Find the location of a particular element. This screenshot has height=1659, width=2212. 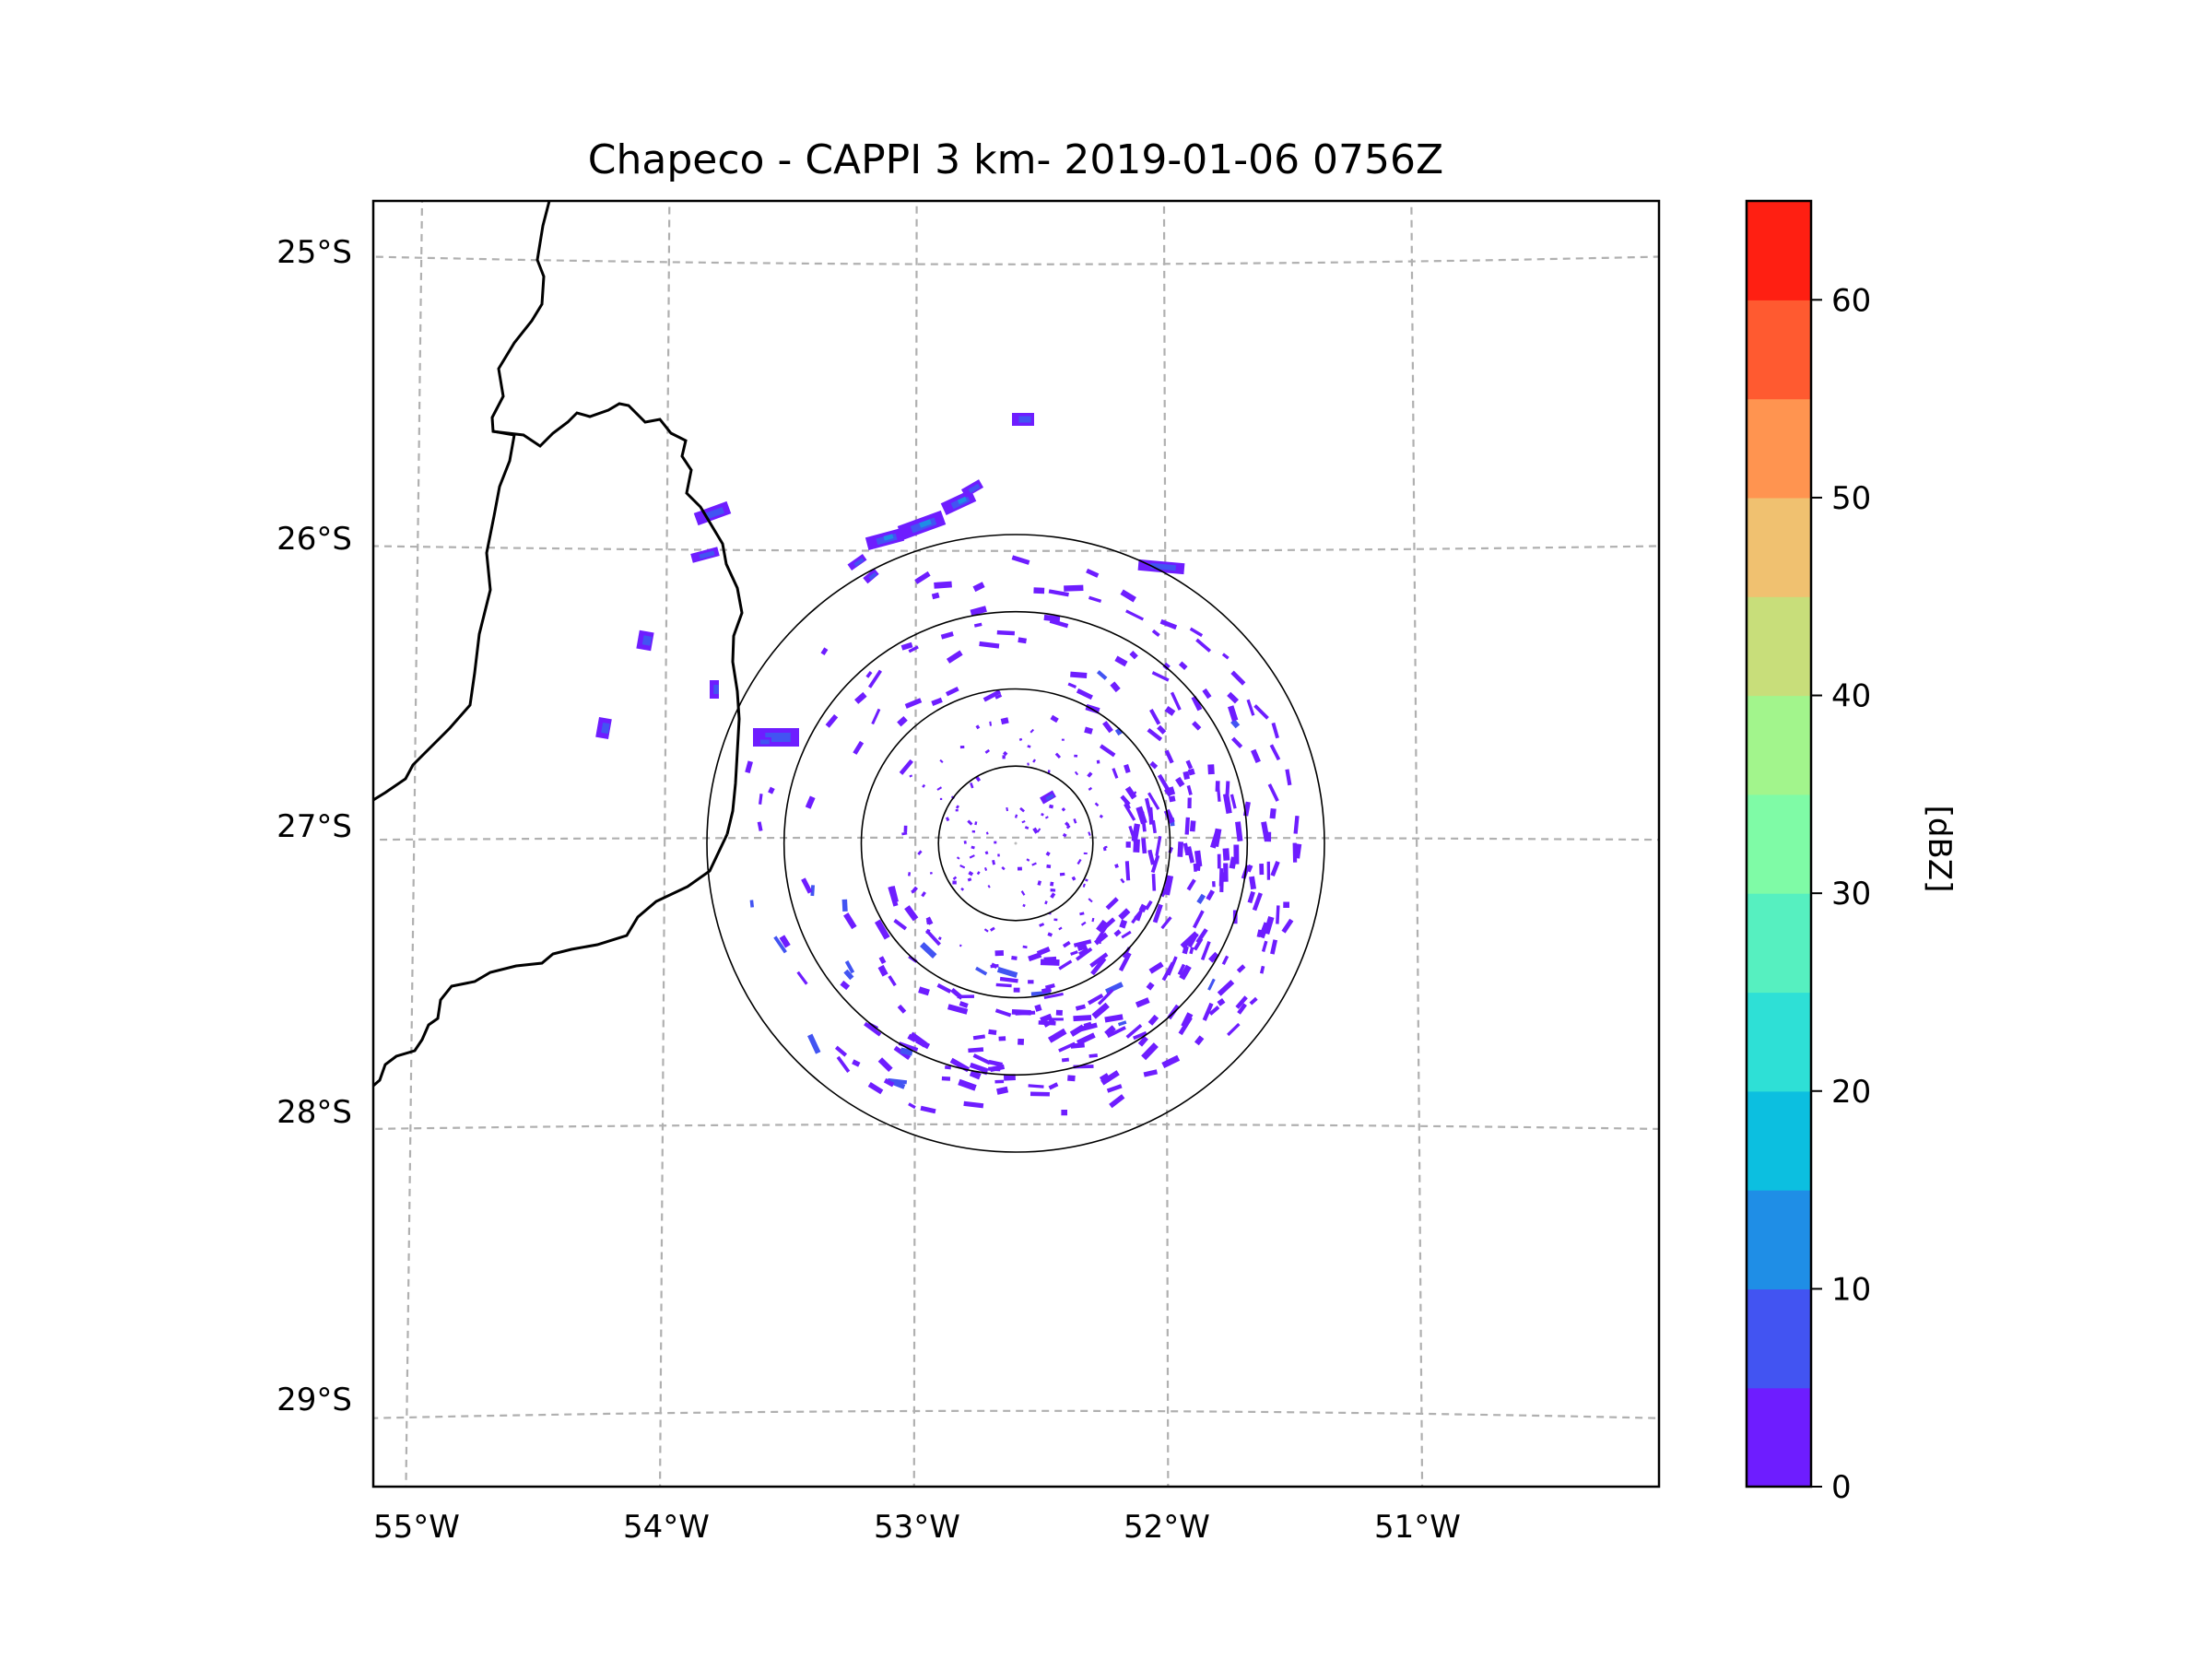

colorbar-tick-label: 50 is located at coordinates (1851, 498).